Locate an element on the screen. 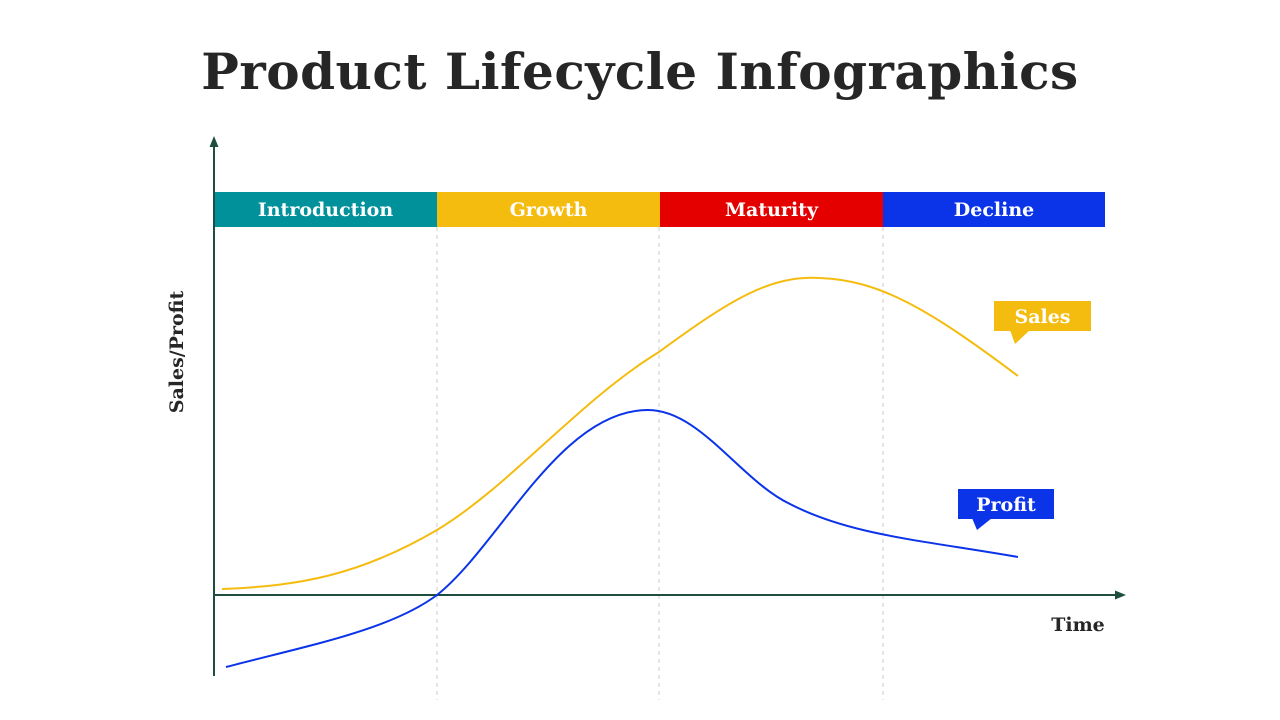  profit-callout-pointer is located at coordinates (982, 524).